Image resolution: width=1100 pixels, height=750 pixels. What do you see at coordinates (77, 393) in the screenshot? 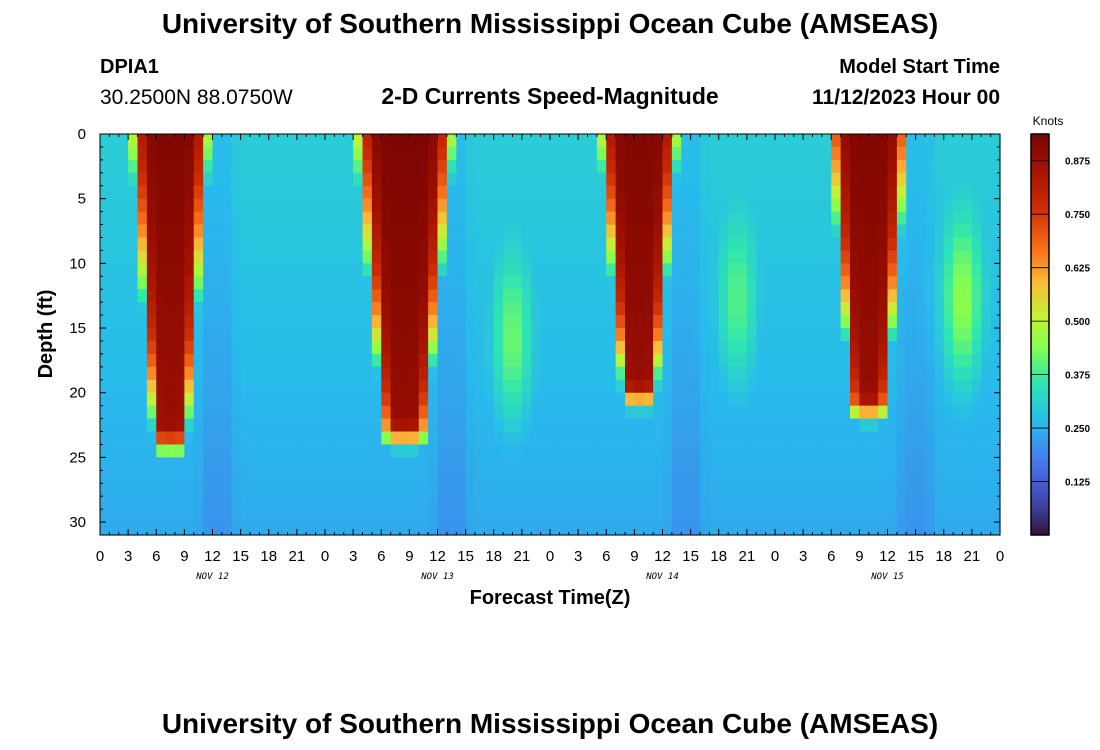
I see `y-tick-label: 20` at bounding box center [77, 393].